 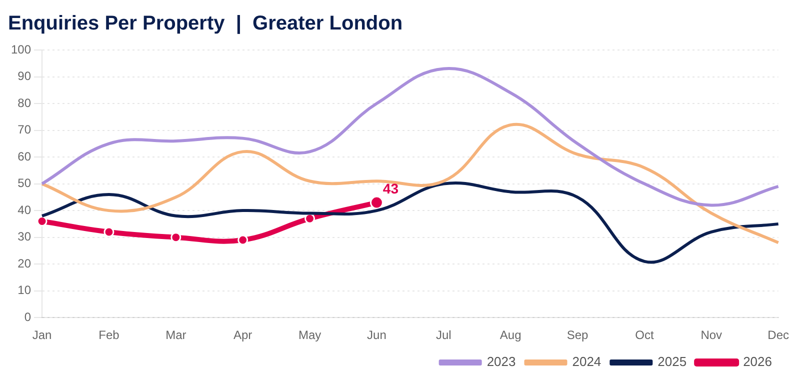 What do you see at coordinates (577, 335) in the screenshot?
I see `x-tick-label: Sep` at bounding box center [577, 335].